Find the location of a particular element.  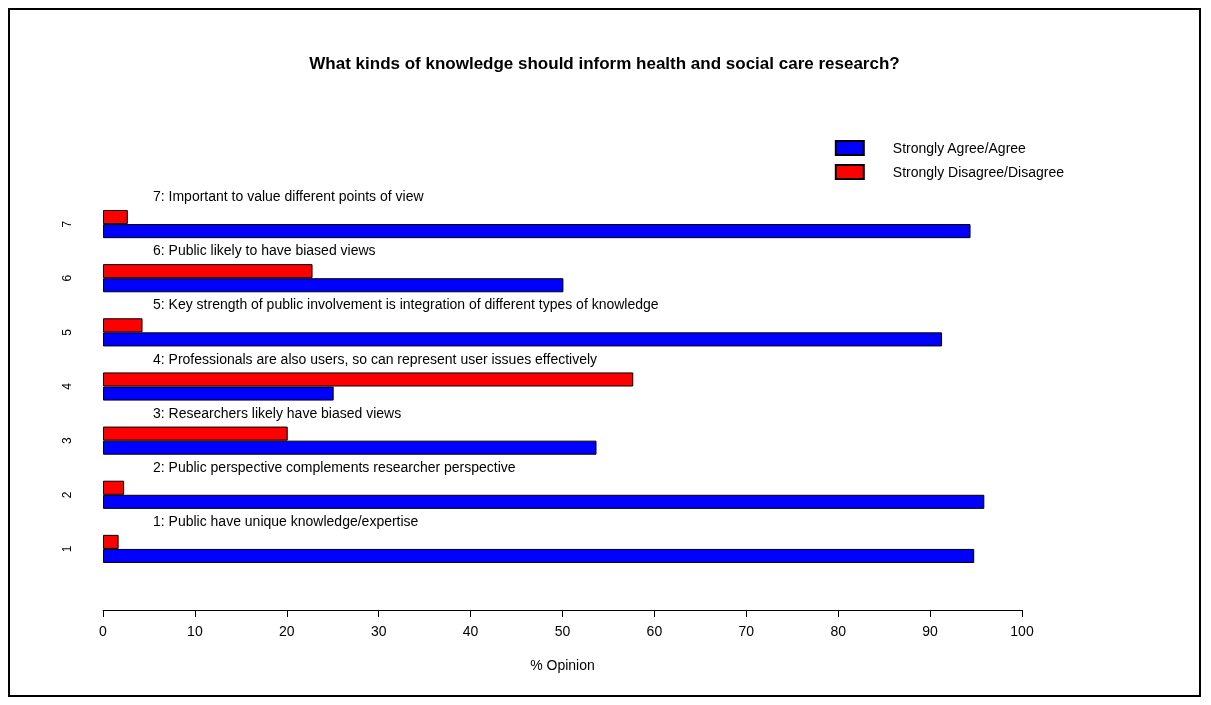

annotation: 1: Public have unique knowledge/expertise is located at coordinates (286, 520).